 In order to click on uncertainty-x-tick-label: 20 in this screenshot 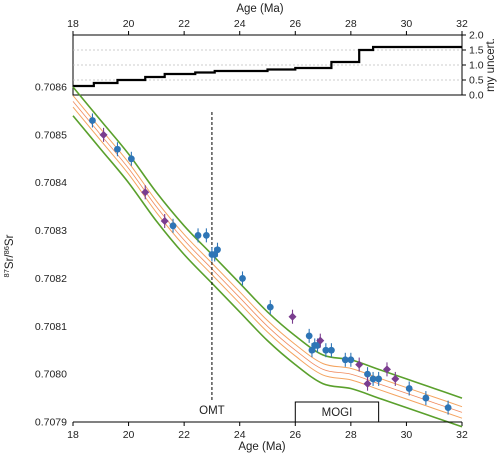, I will do `click(129, 24)`.